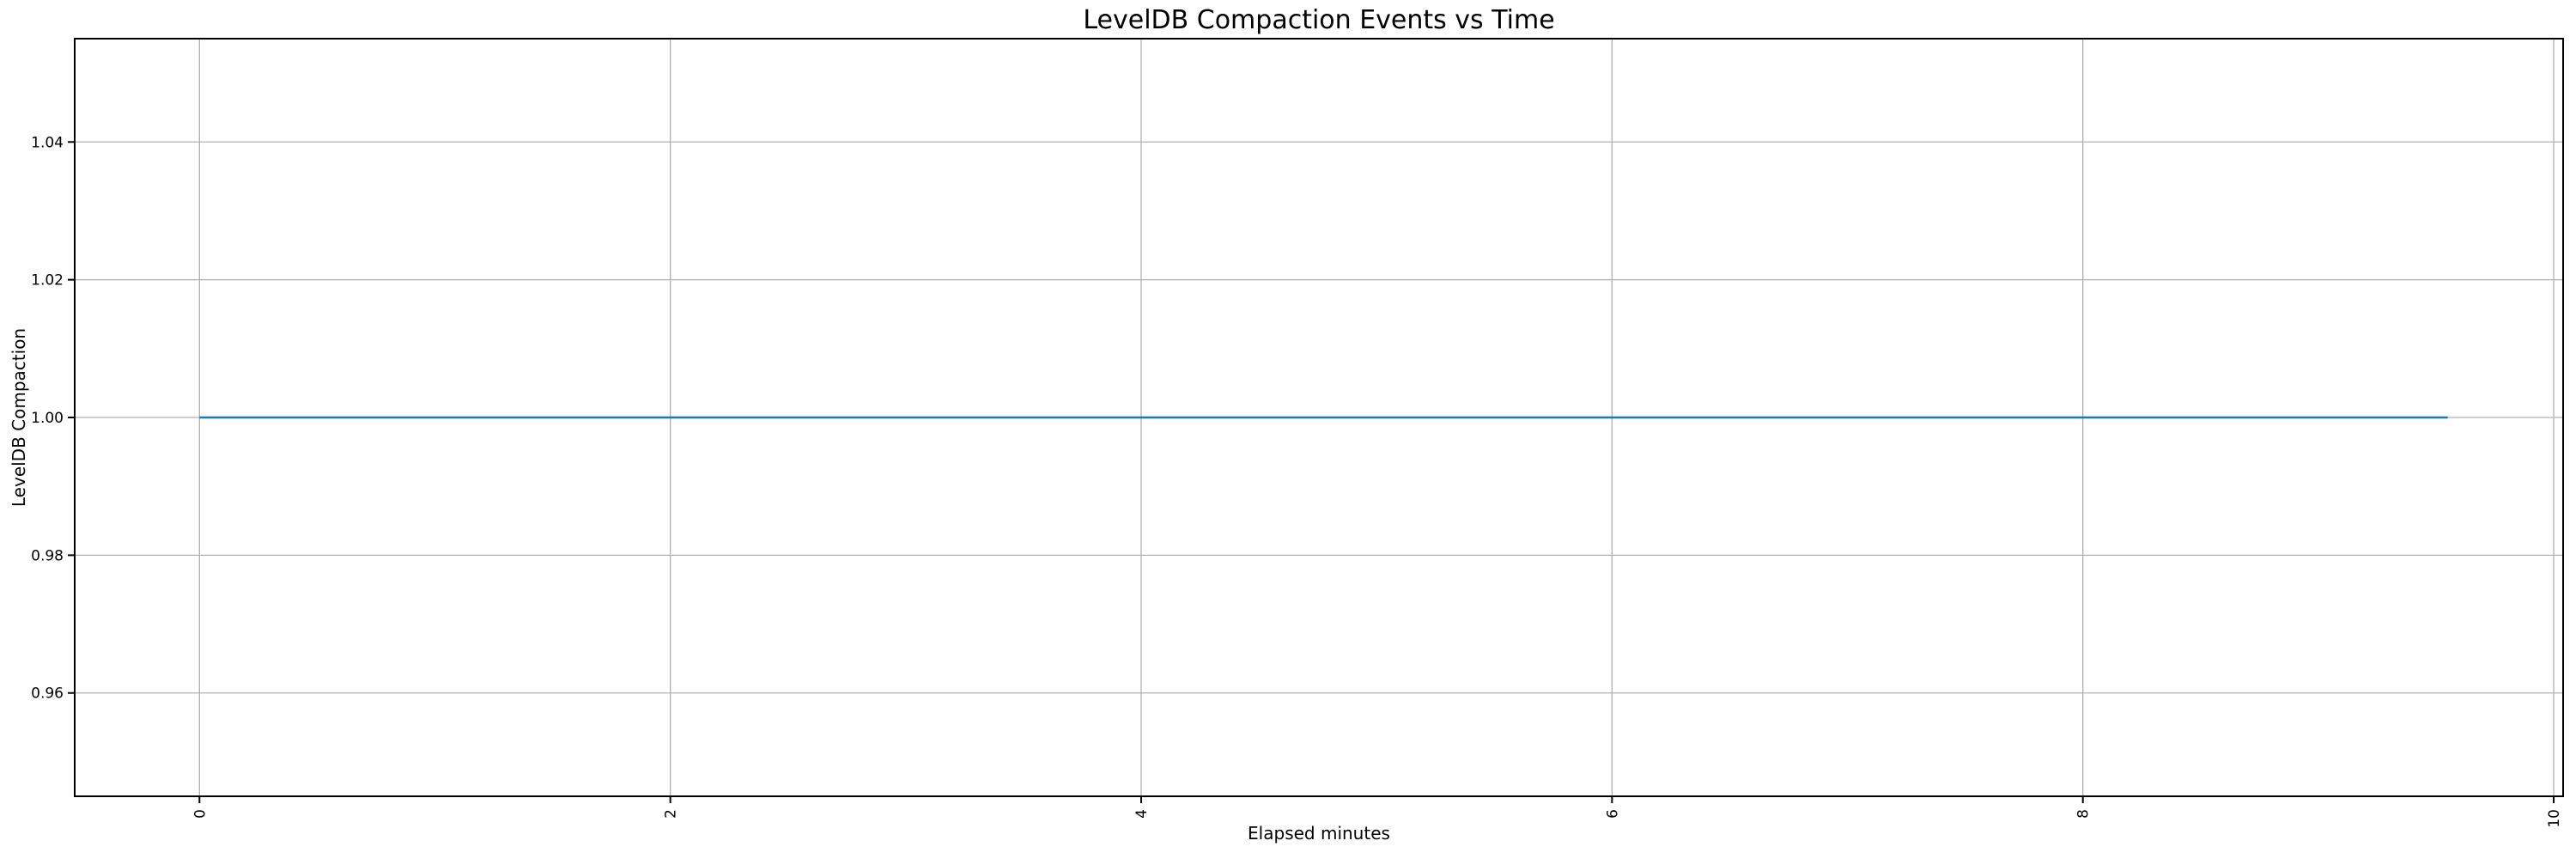 This screenshot has width=2576, height=859. What do you see at coordinates (48, 694) in the screenshot?
I see `y-tick-label: 0.96` at bounding box center [48, 694].